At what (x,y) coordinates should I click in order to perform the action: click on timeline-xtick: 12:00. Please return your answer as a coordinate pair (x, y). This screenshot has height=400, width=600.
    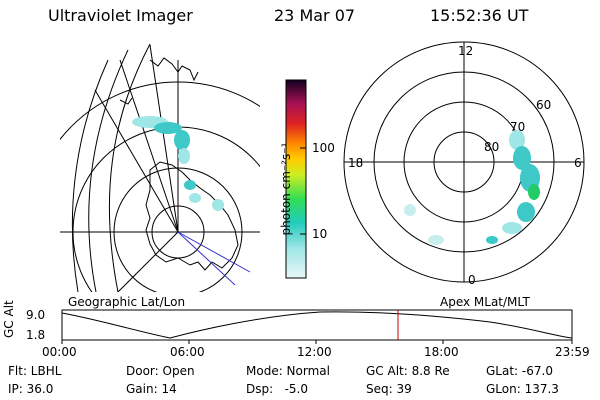
    Looking at the image, I should click on (314, 352).